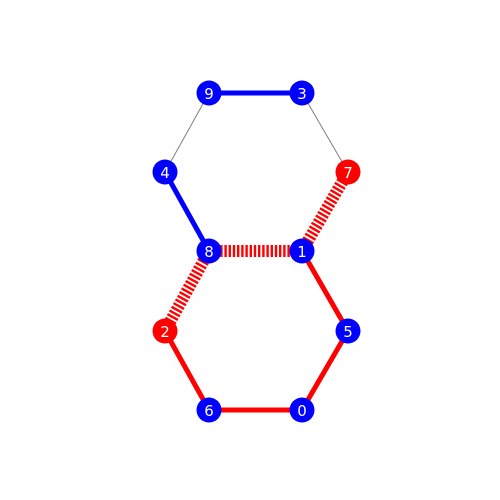 The width and height of the screenshot is (500, 500). I want to click on node-label: 5, so click(348, 332).